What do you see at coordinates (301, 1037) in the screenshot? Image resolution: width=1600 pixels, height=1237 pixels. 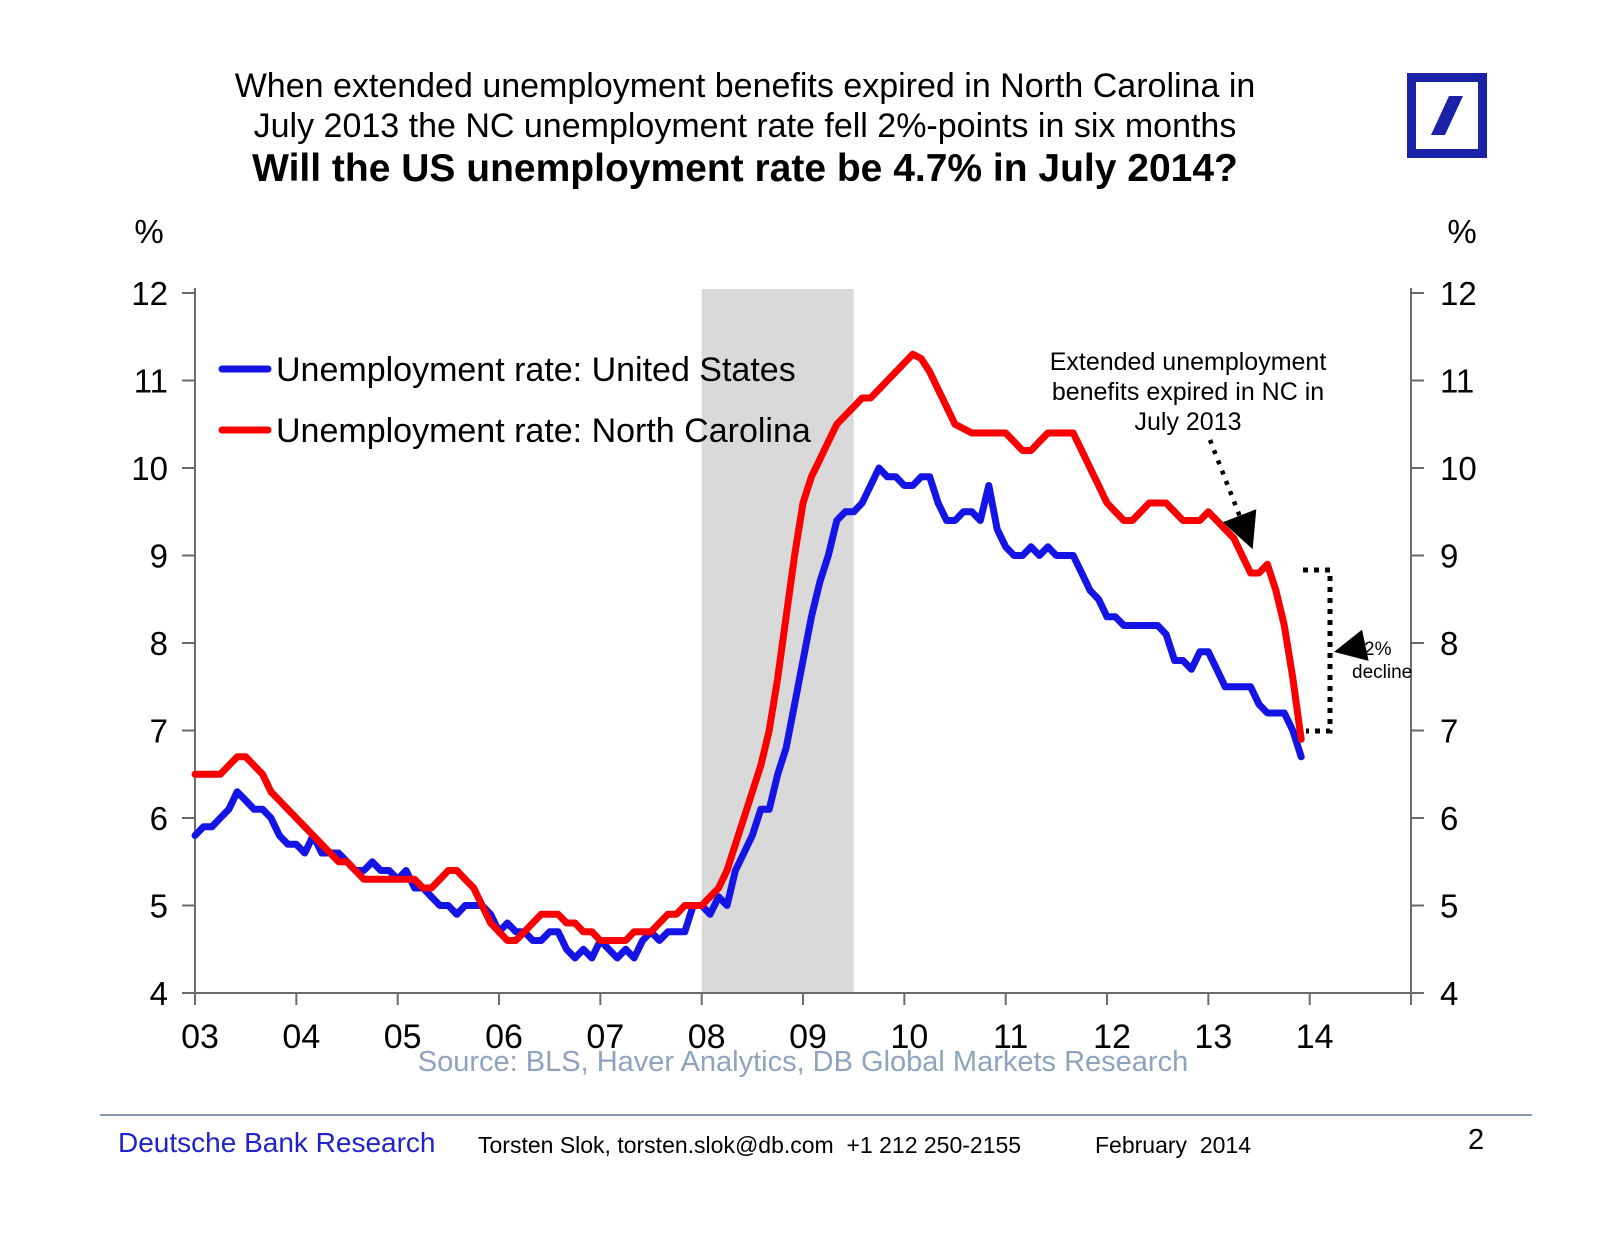 I see `x-tick-label: 04` at bounding box center [301, 1037].